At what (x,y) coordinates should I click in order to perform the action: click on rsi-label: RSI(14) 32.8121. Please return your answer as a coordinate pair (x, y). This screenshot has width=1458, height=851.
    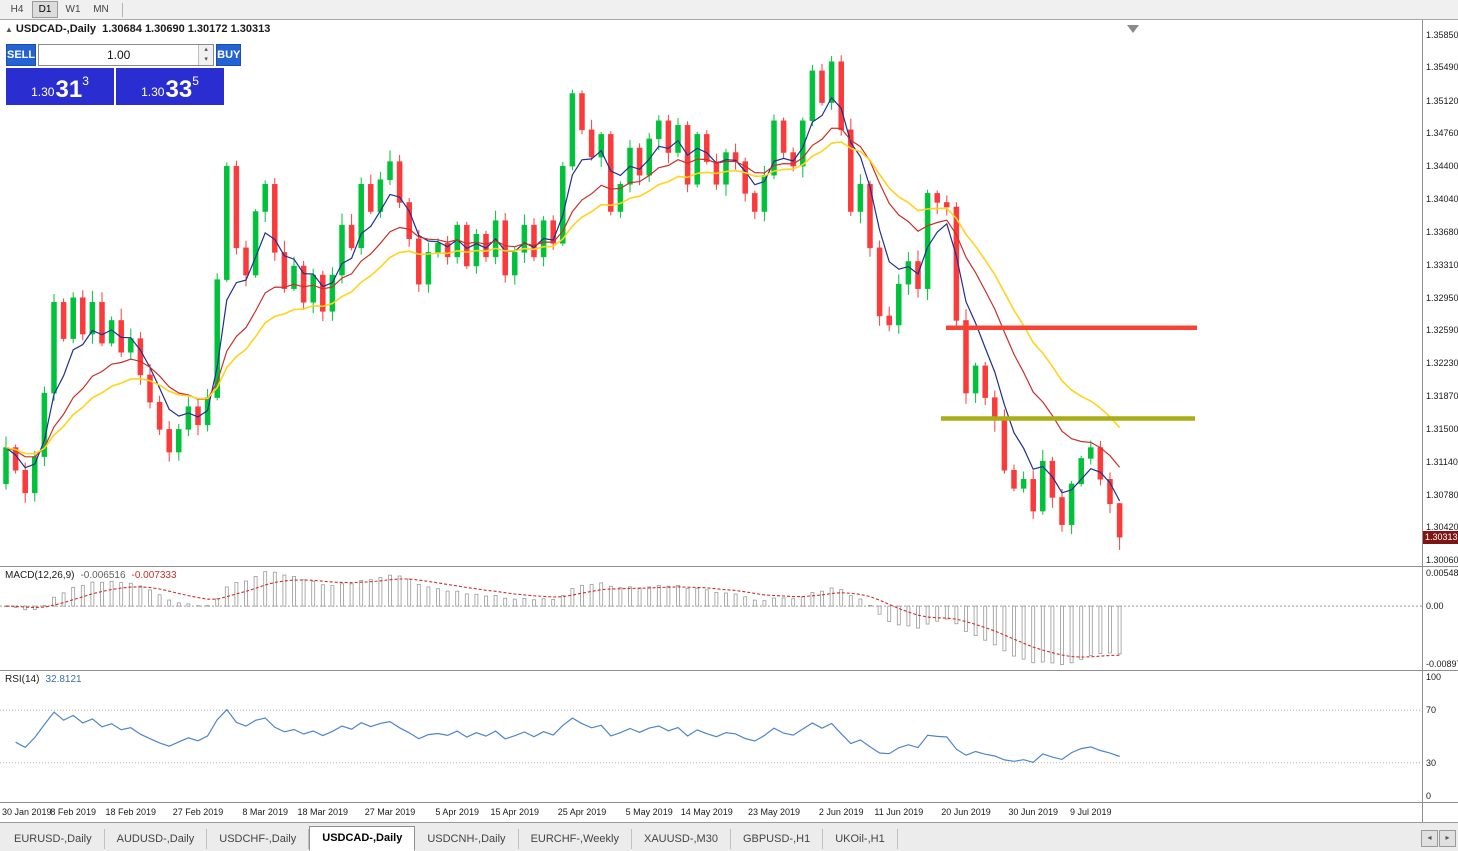
    Looking at the image, I should click on (43, 679).